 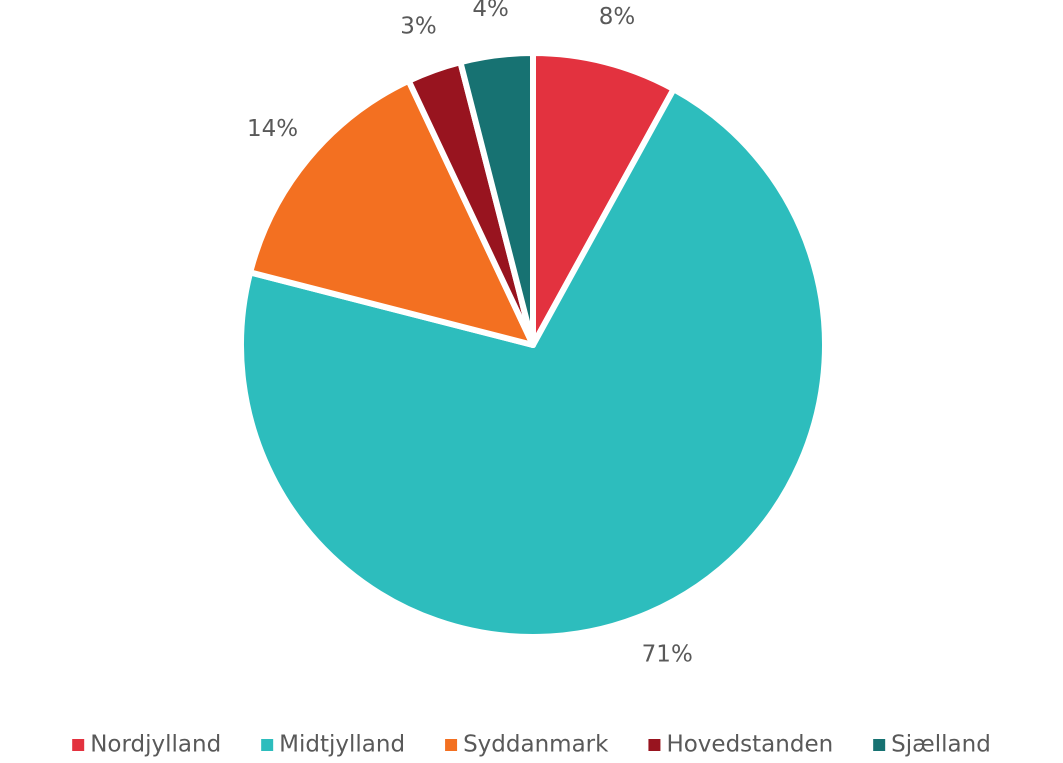 I want to click on data-label: 14%, so click(x=272, y=129).